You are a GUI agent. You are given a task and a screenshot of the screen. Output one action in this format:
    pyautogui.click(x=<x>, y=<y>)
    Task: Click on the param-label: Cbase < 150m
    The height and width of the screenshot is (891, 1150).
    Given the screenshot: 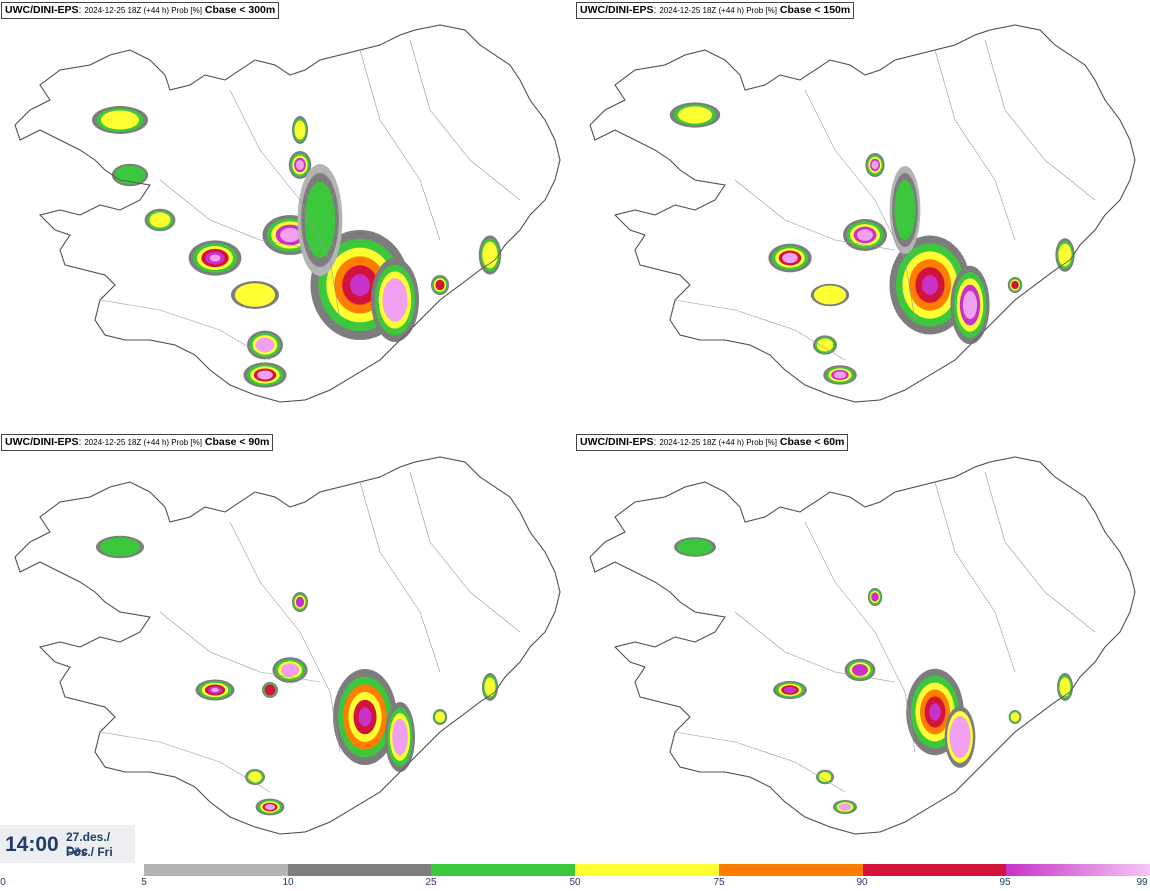 What is the action you would take?
    pyautogui.click(x=815, y=10)
    